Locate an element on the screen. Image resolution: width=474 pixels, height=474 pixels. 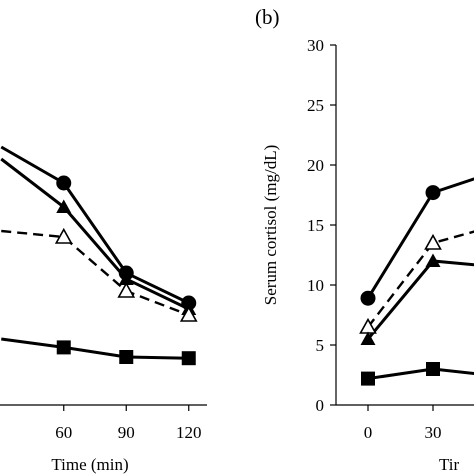
panel-b-y-tick-label: 5 is located at coordinates (320, 345).